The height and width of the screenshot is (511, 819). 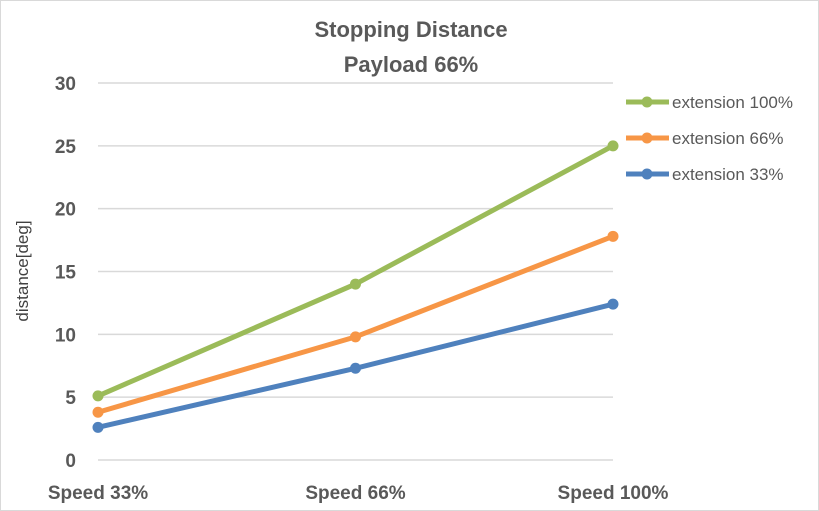 I want to click on y-tick-label: 30, so click(x=65, y=84).